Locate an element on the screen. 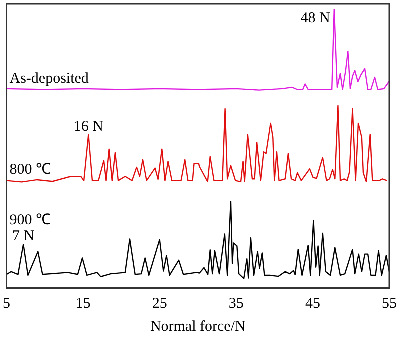 The width and height of the screenshot is (400, 340). series-label: As-deposited is located at coordinates (50, 78).